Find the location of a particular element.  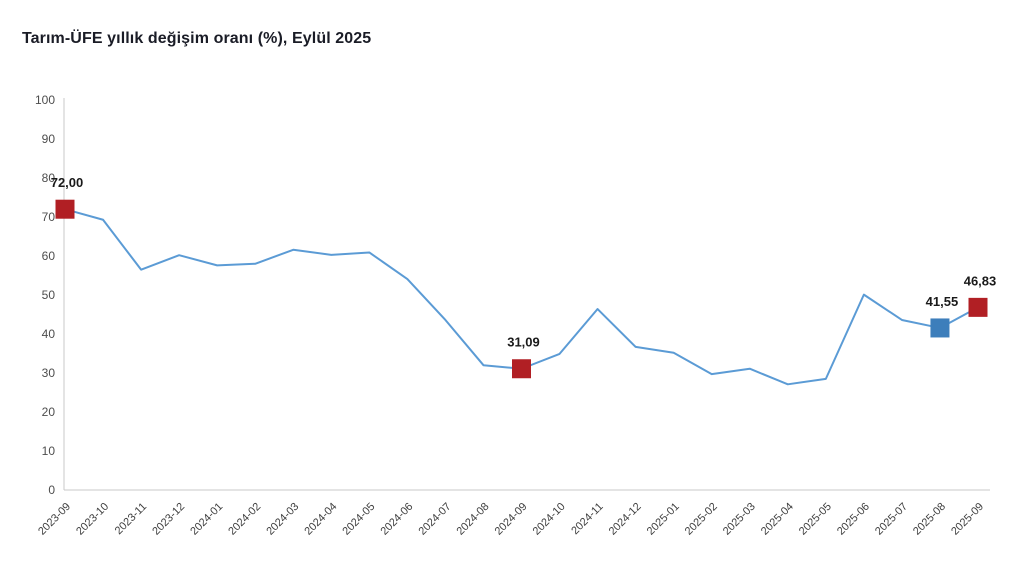

x-tick-label: 2023-12 is located at coordinates (168, 519).